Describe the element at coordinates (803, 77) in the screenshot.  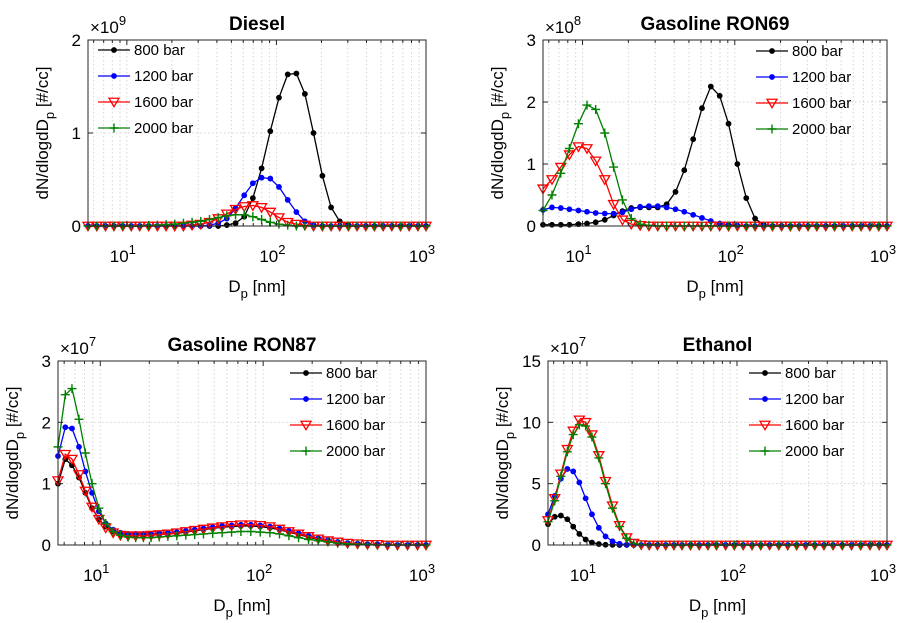
I see `legend-item: 1200 bar` at that location.